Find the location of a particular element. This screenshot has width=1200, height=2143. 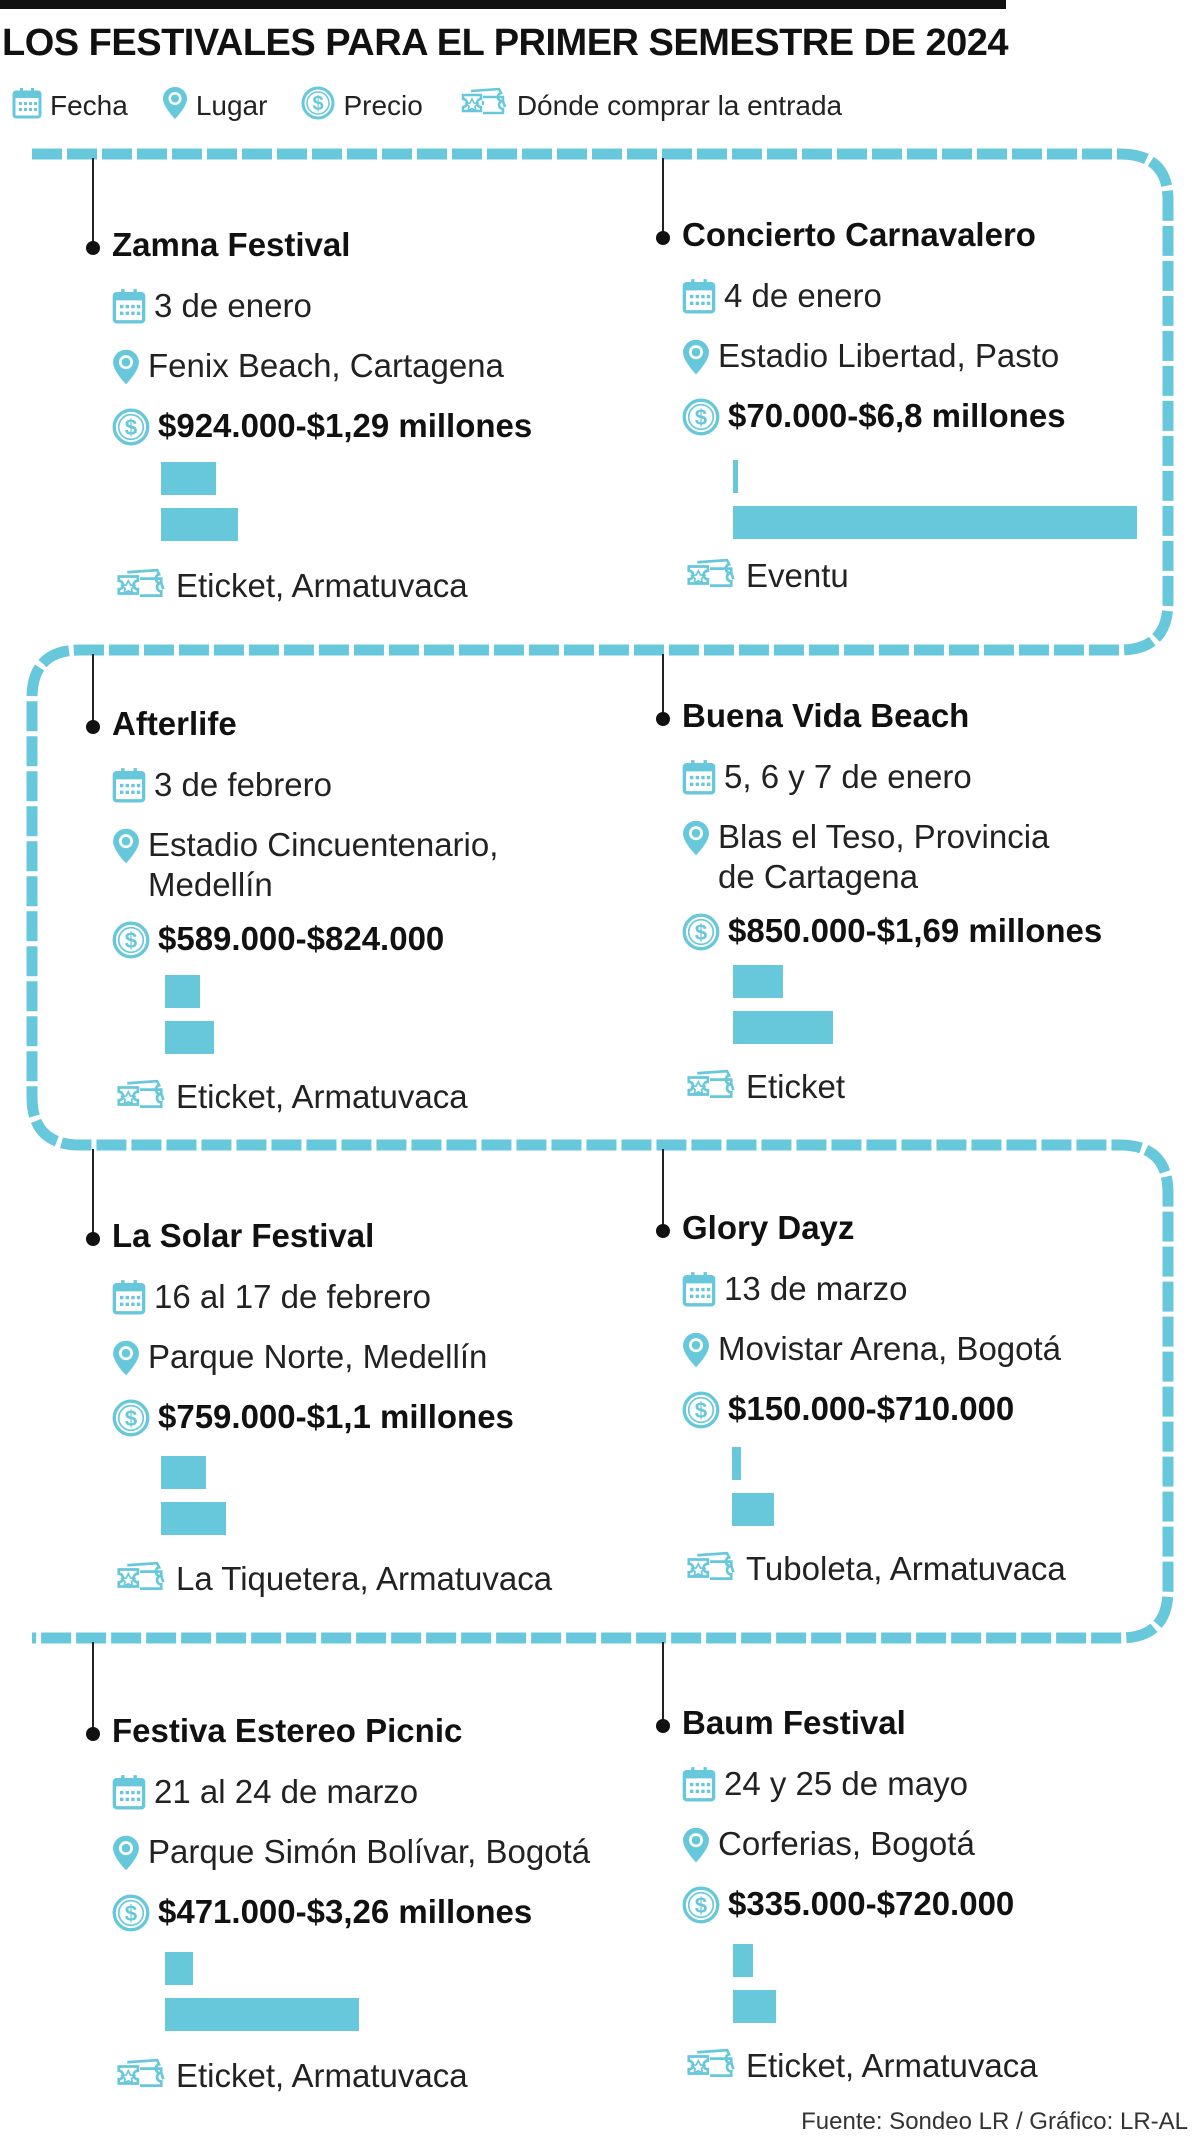

price-row: $ $589.000-$824.000 is located at coordinates (278, 943).